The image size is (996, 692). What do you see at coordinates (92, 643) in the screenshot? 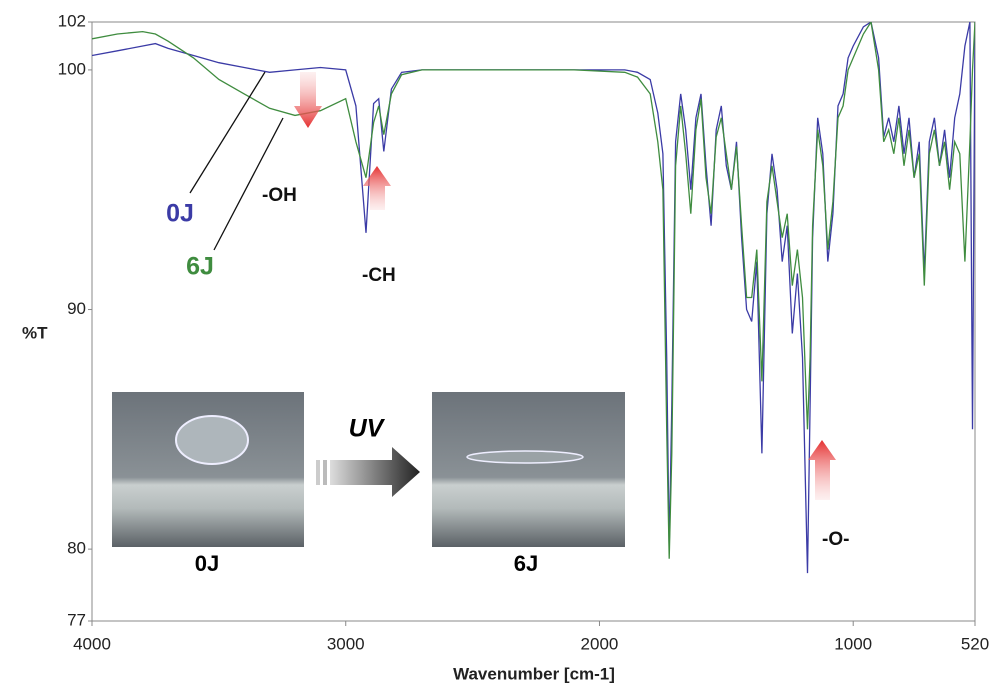
I see `x-tick-label: 4000` at bounding box center [92, 643].